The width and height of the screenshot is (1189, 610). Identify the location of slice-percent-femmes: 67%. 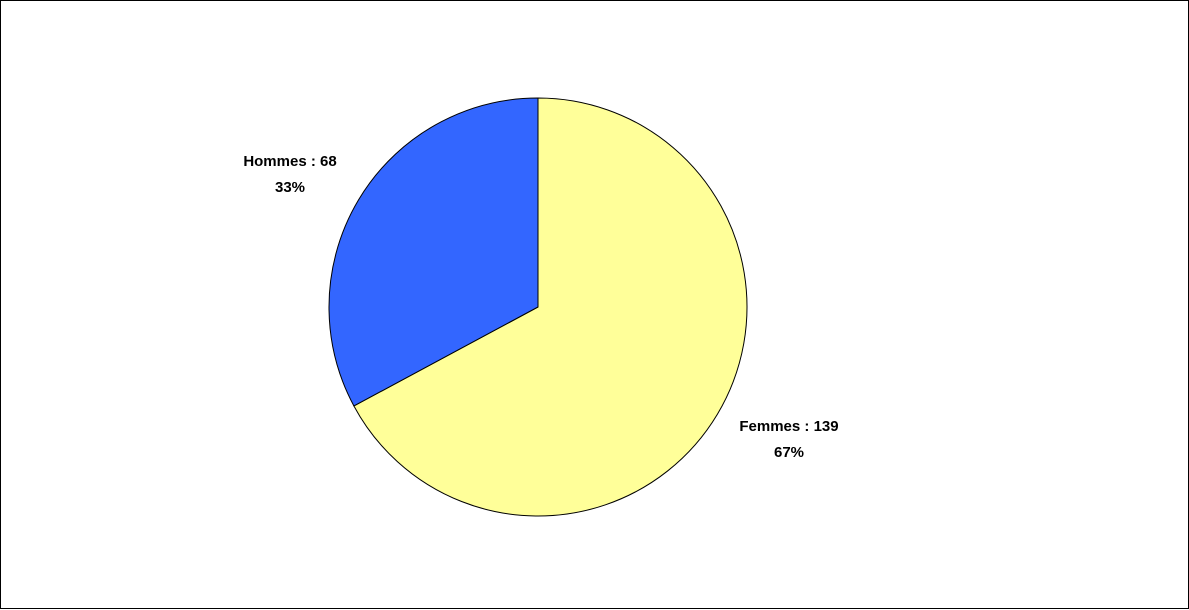
(789, 452).